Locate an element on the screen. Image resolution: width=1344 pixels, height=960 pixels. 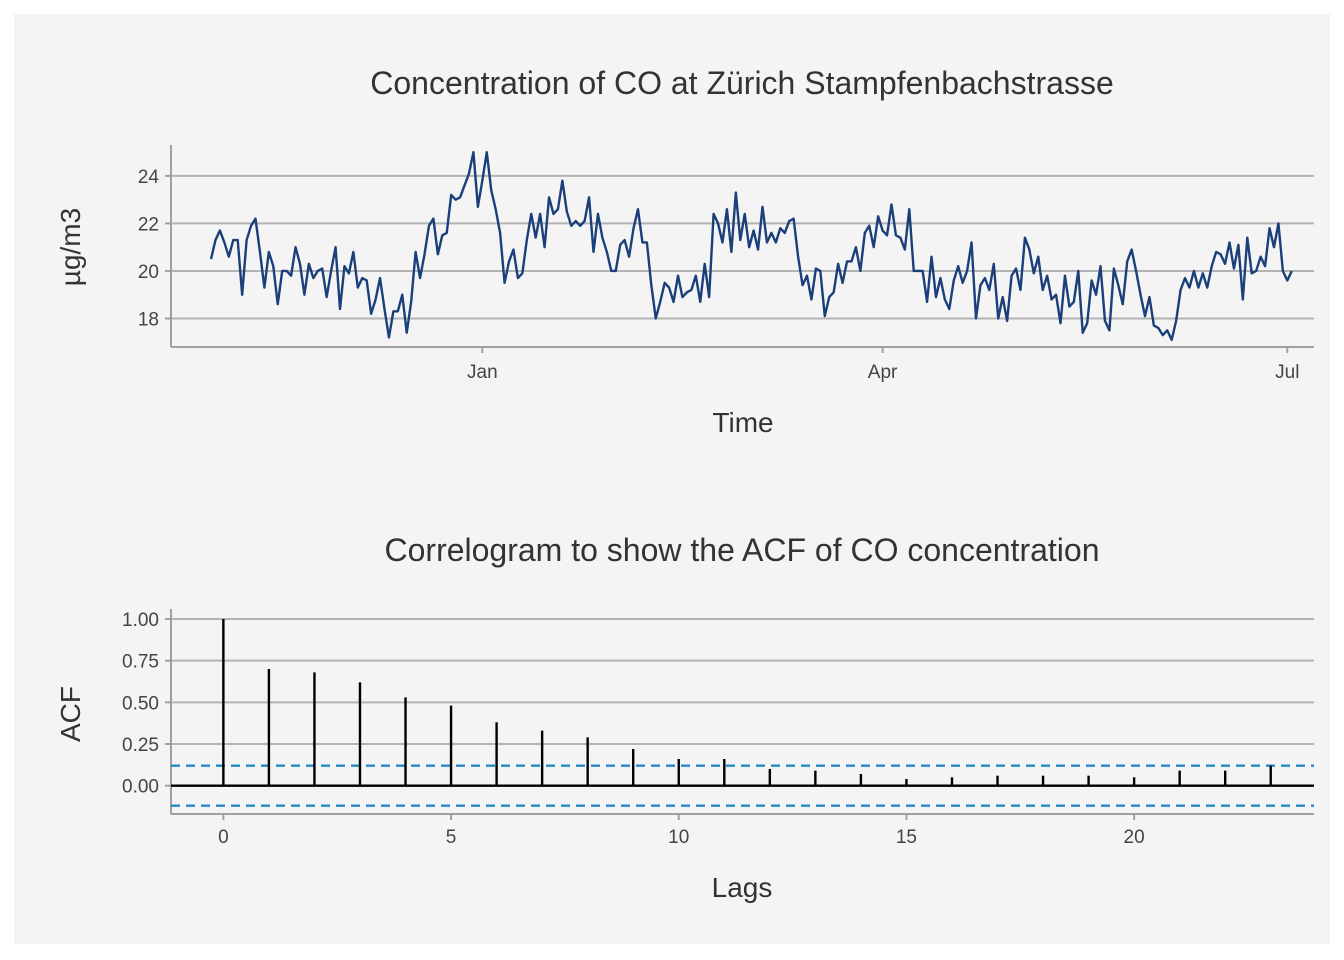
acf-bars is located at coordinates (747, 702).